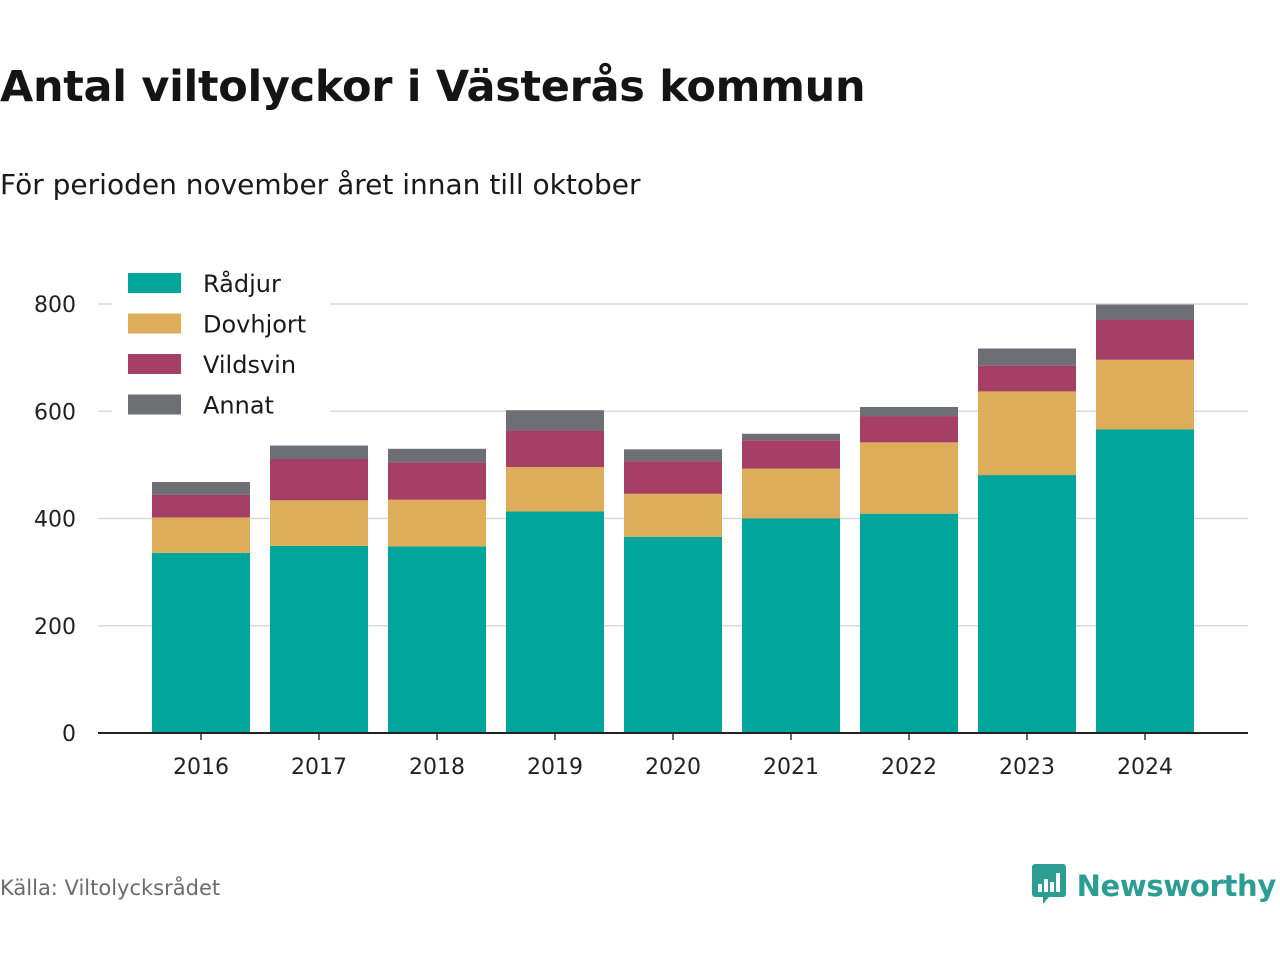 Image resolution: width=1280 pixels, height=960 pixels. What do you see at coordinates (791, 767) in the screenshot?
I see `x-tick-label: 2021` at bounding box center [791, 767].